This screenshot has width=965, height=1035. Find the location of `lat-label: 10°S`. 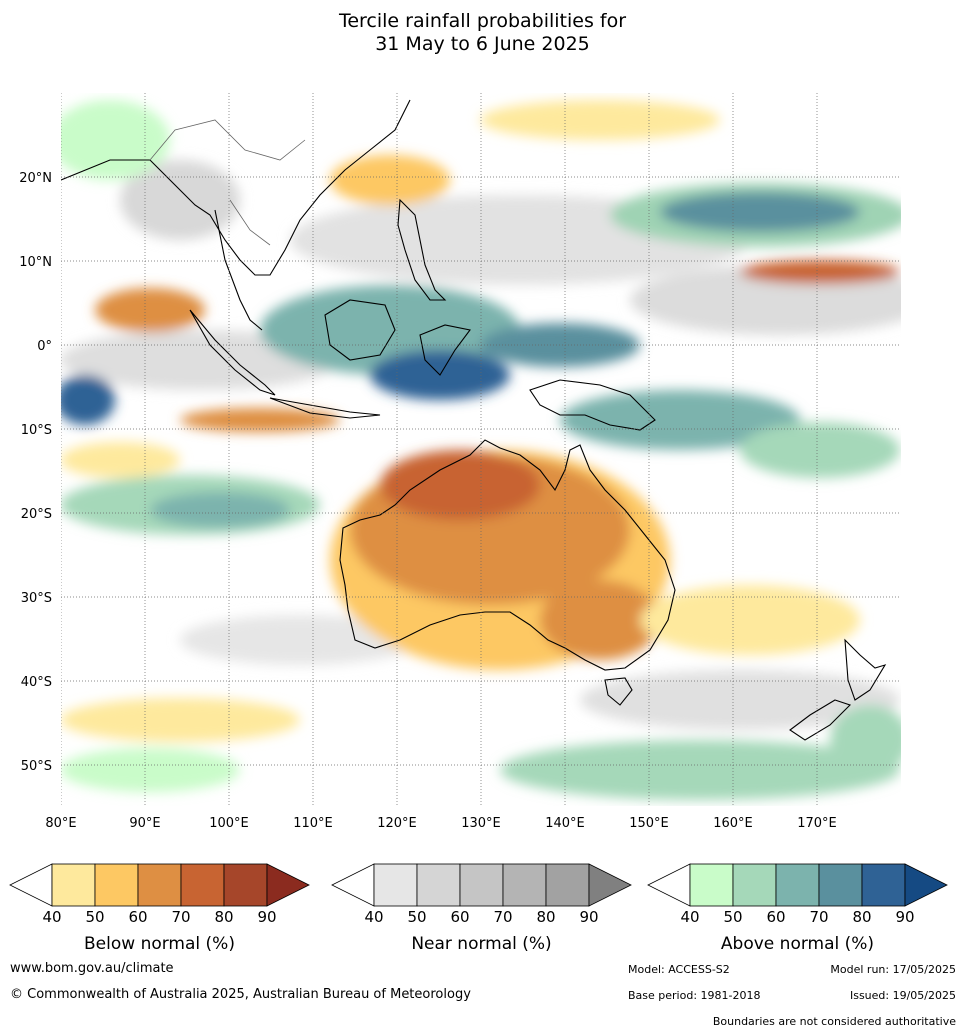

lat-label: 10°S is located at coordinates (36, 430).